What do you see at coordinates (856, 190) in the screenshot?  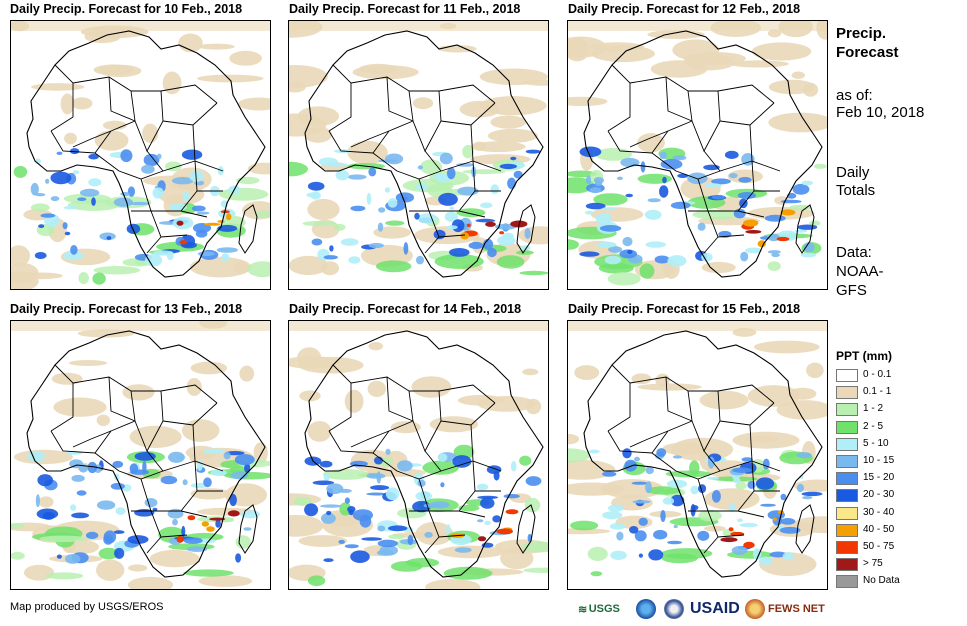 I see `totals-line2: Totals` at bounding box center [856, 190].